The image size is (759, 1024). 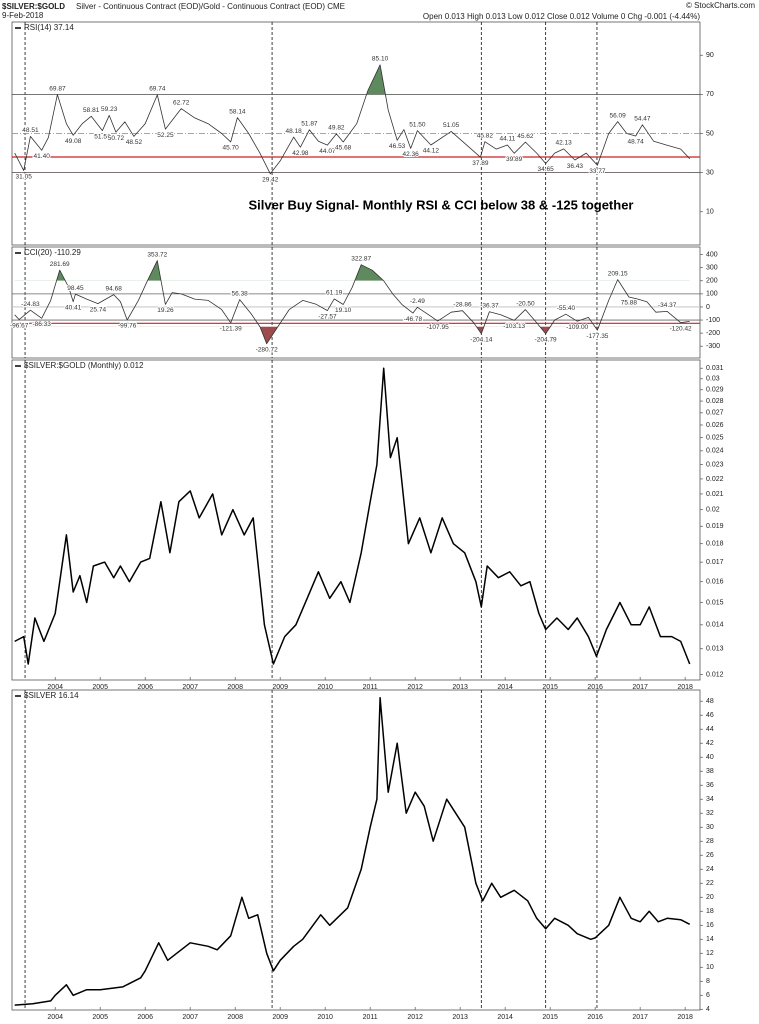 What do you see at coordinates (181, 102) in the screenshot?
I see `point-label: 62.72` at bounding box center [181, 102].